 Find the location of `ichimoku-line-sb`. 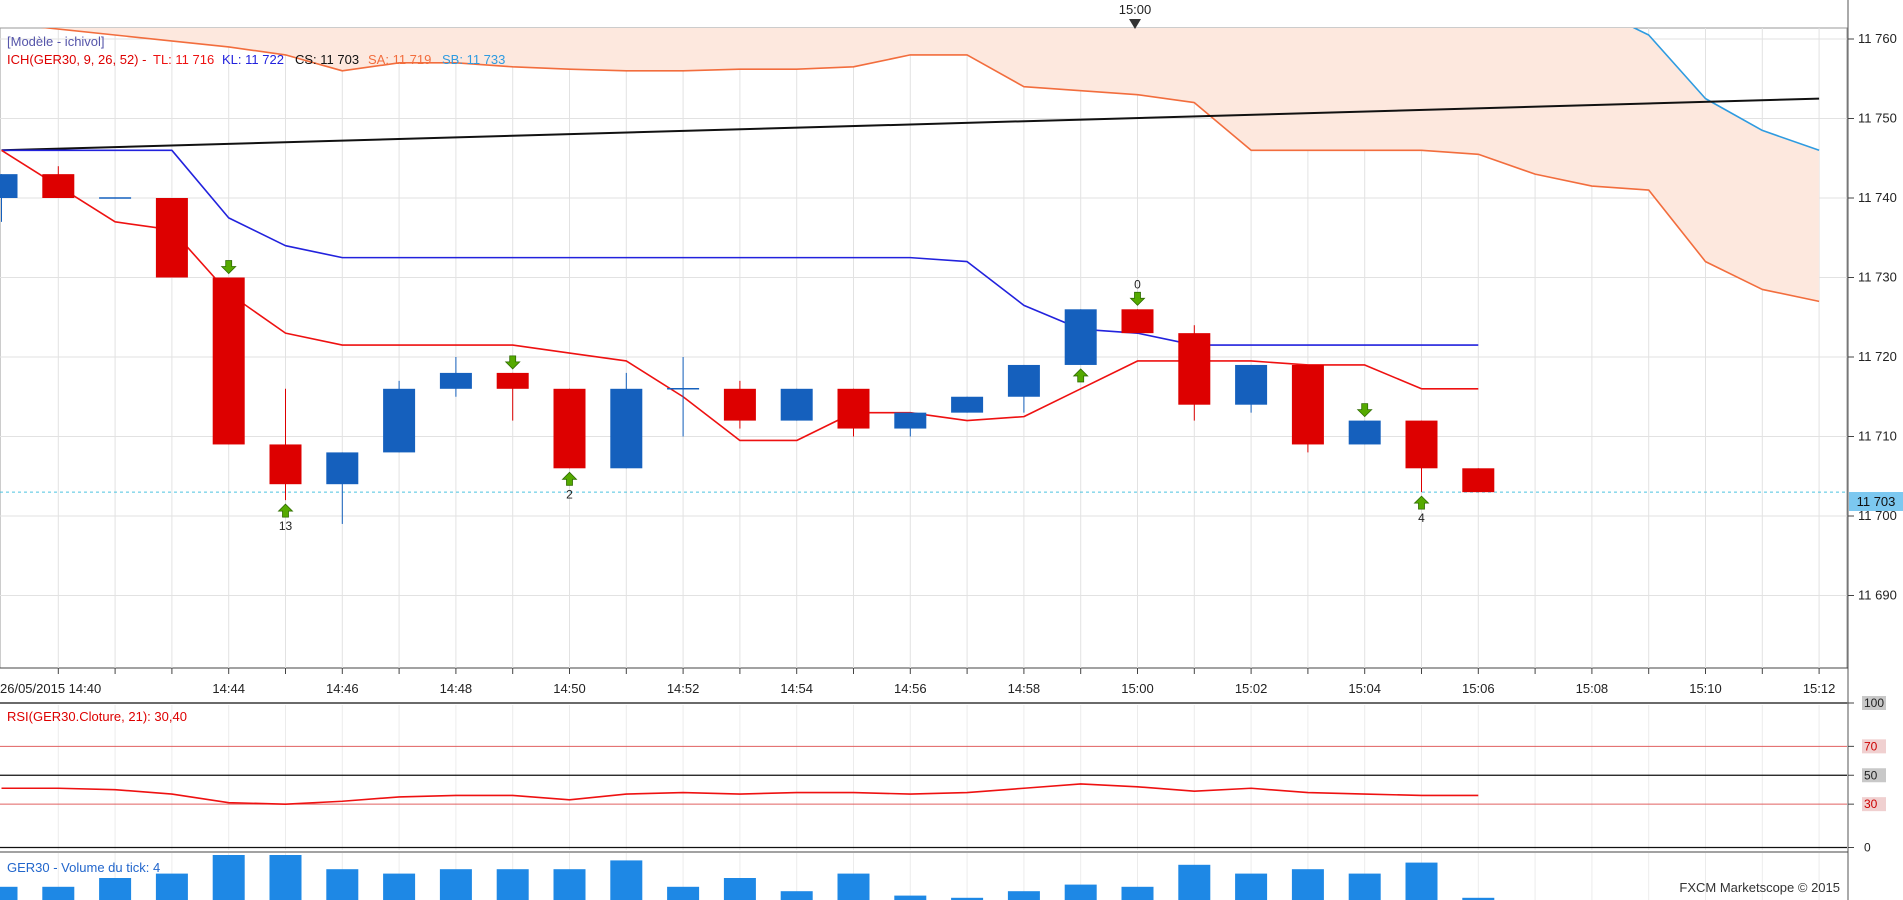

ichimoku-line-sb is located at coordinates (1726, 90).